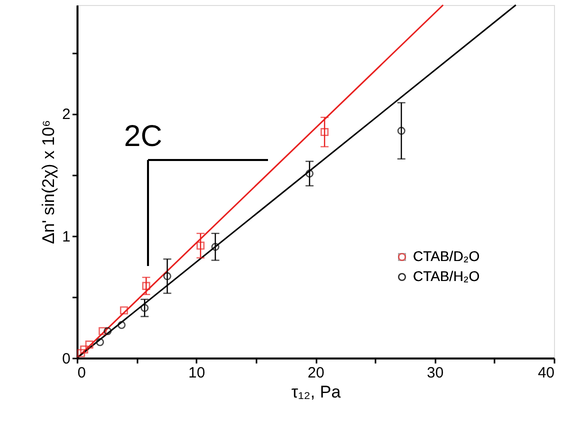  I want to click on x-tick-label: 20, so click(316, 373).